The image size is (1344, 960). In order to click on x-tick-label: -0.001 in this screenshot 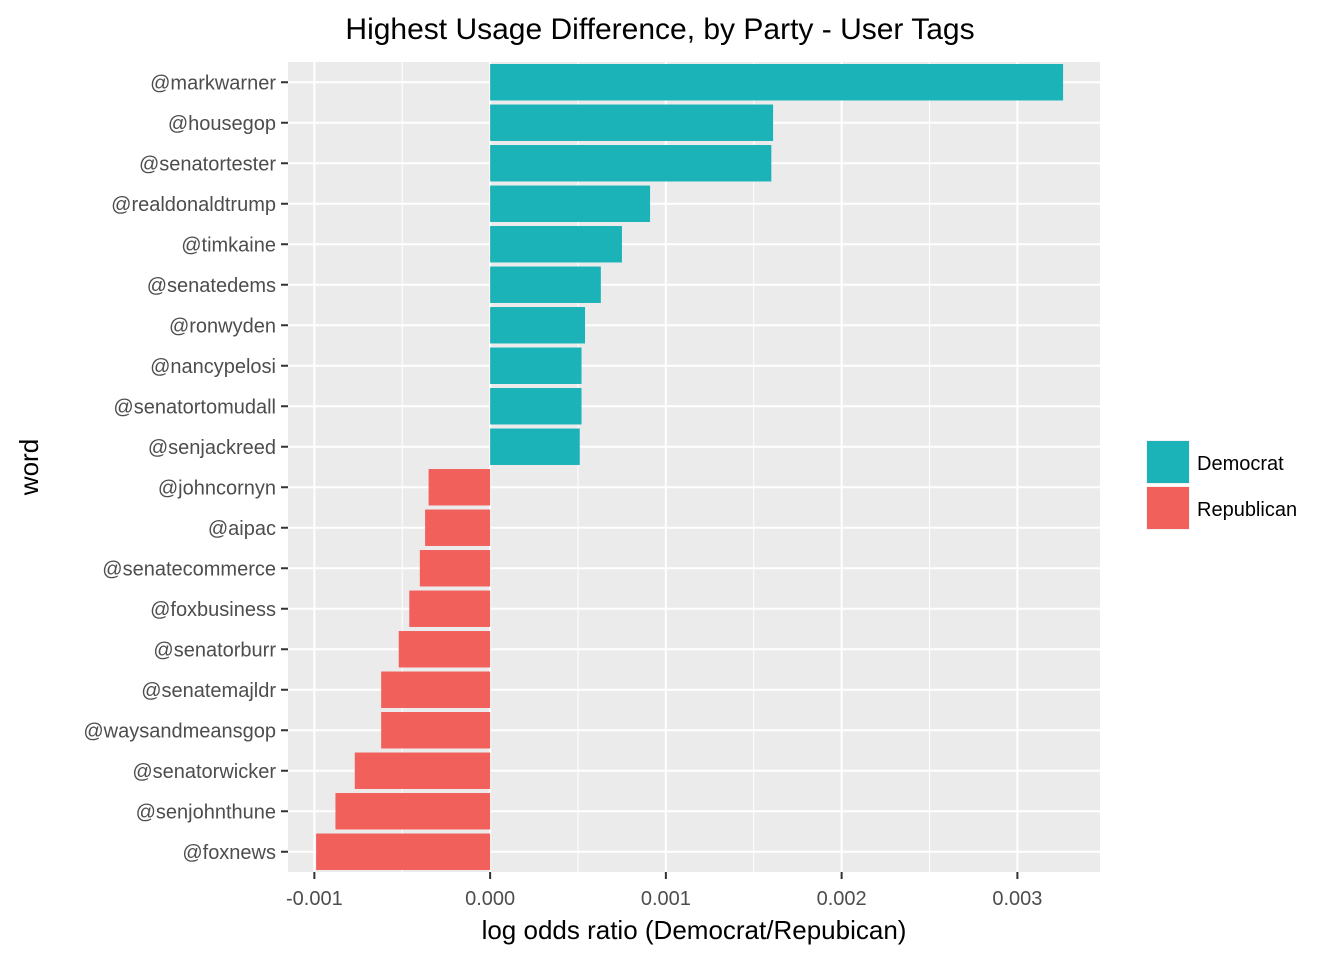, I will do `click(314, 899)`.